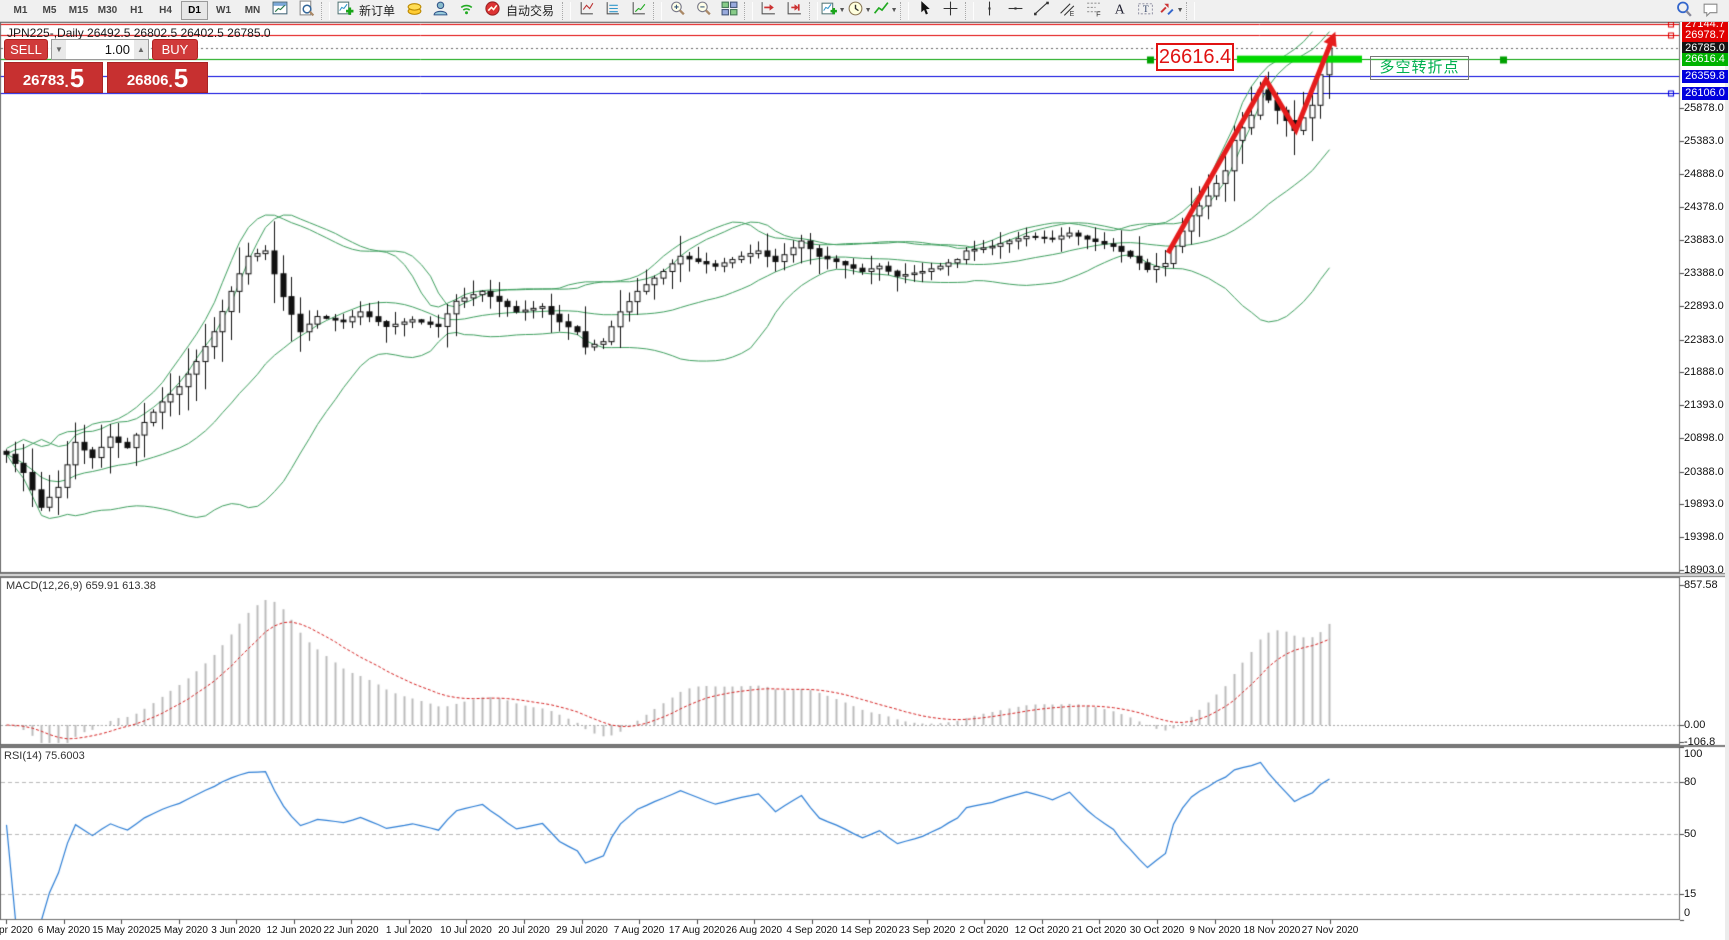 The image size is (1729, 940). What do you see at coordinates (165, 10) in the screenshot?
I see `timeframe-h4-button: H4` at bounding box center [165, 10].